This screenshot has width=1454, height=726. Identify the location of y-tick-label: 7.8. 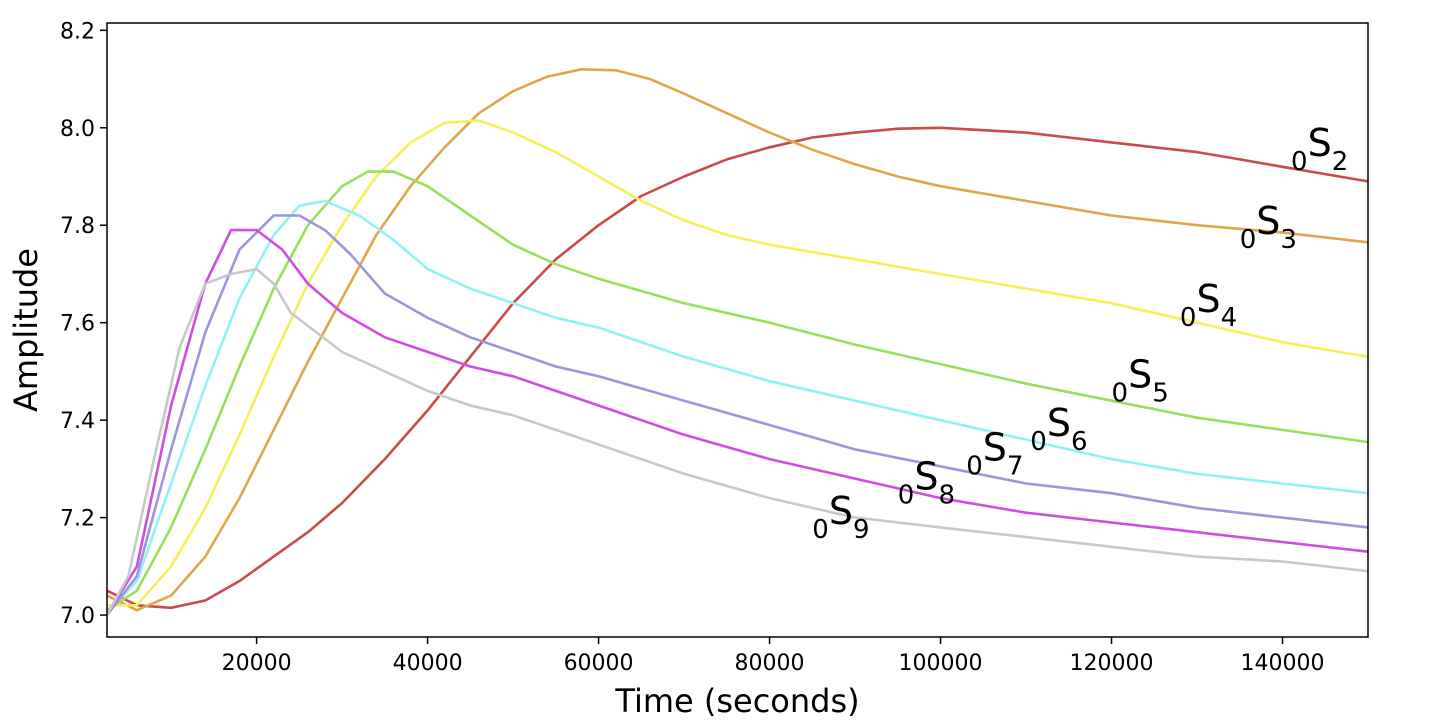
(77, 226).